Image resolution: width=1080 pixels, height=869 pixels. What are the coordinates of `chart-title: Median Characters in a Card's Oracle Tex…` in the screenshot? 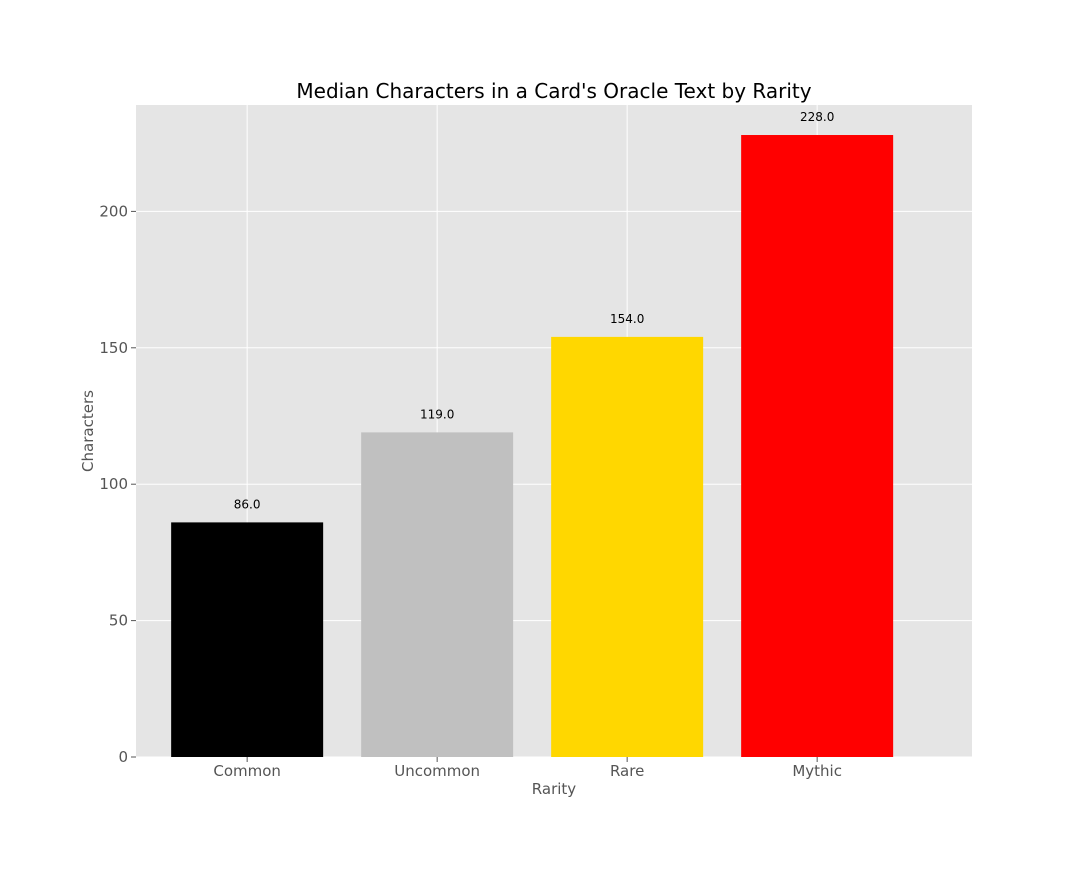 It's located at (553, 91).